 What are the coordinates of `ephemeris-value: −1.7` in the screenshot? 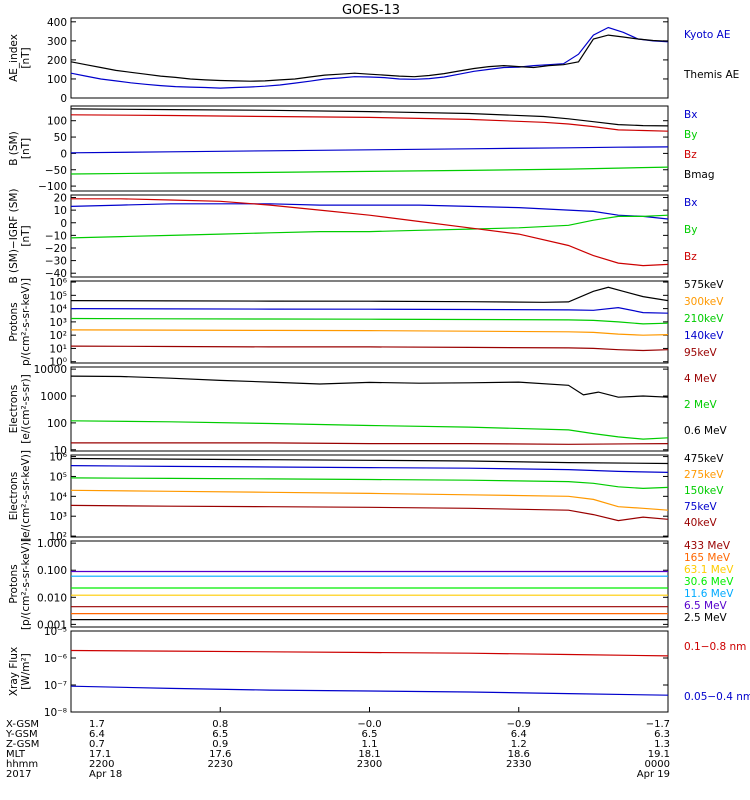 It's located at (658, 724).